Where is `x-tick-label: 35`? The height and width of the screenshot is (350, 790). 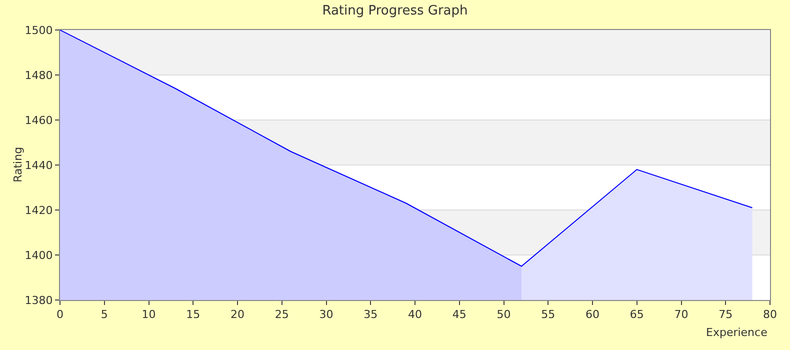
x-tick-label: 35 is located at coordinates (371, 315).